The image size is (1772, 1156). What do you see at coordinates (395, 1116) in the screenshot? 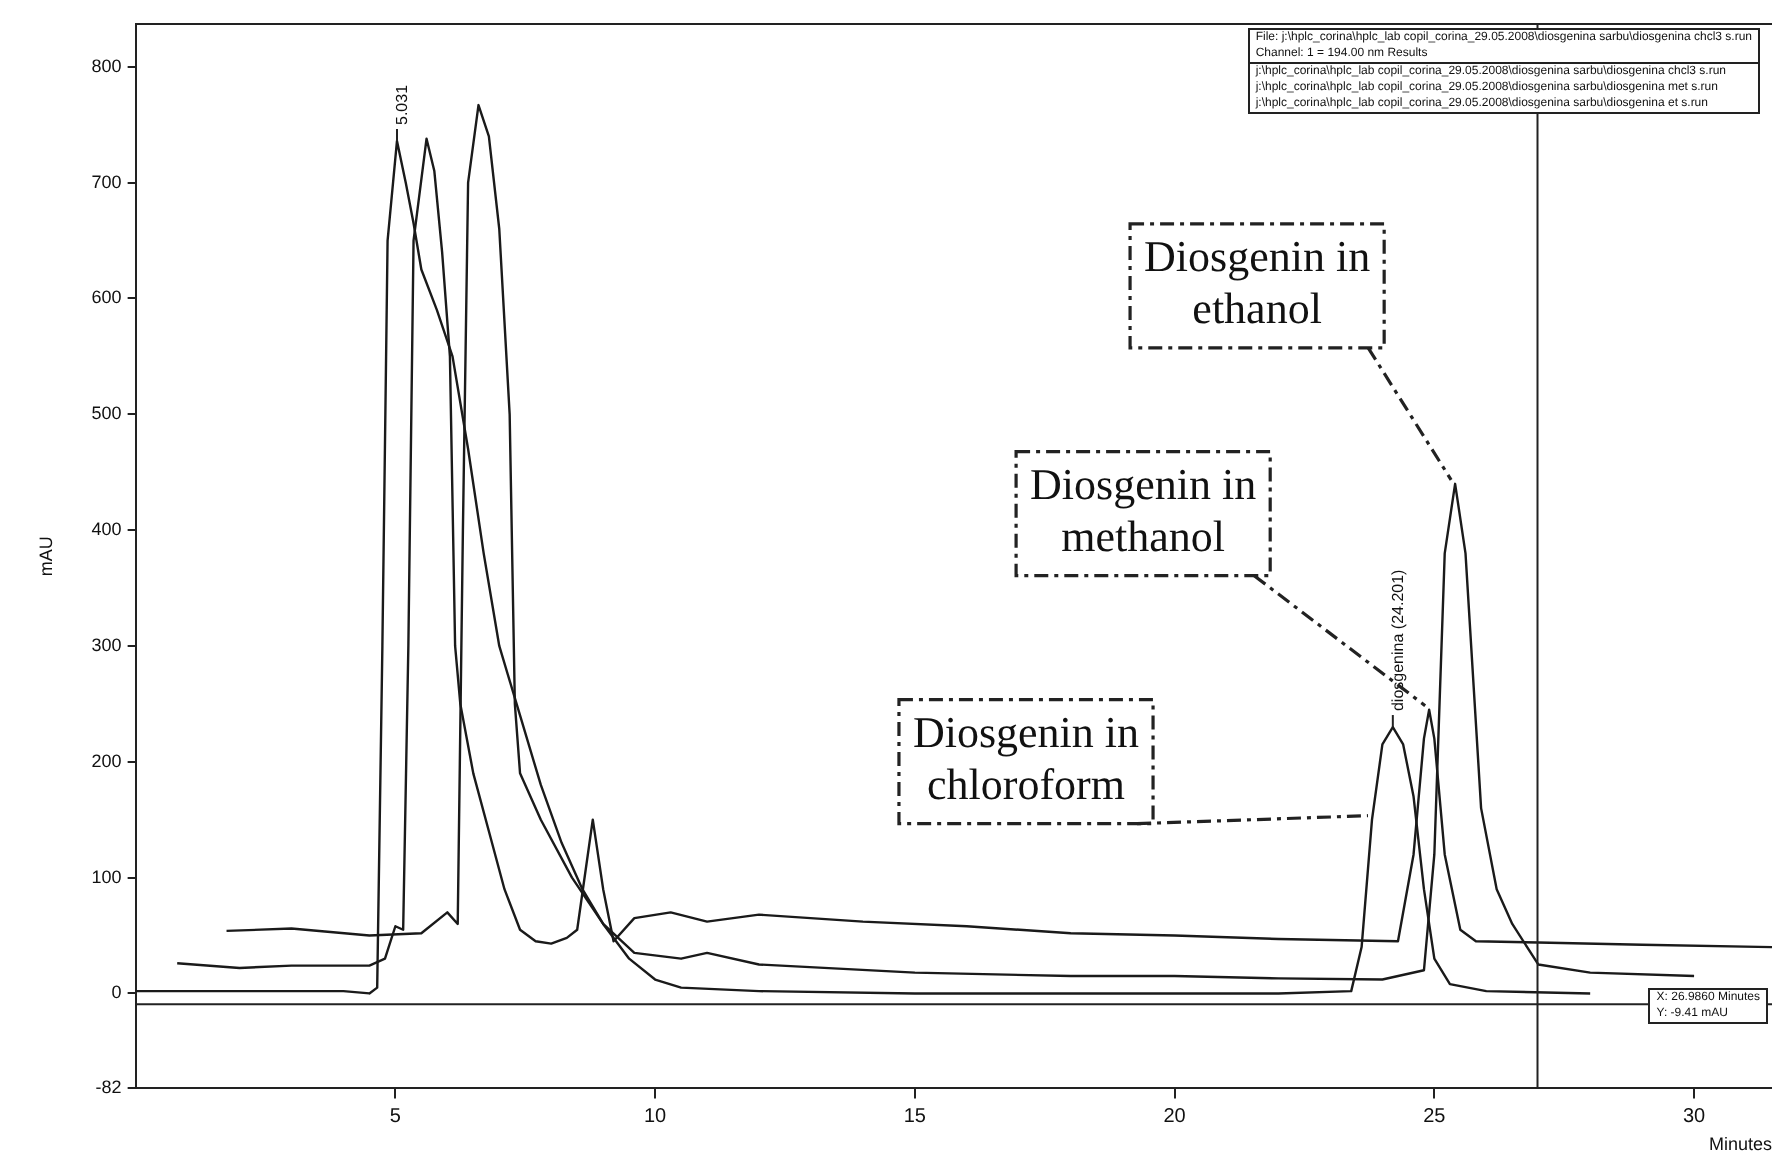
I see `x-tick-label: 5` at bounding box center [395, 1116].